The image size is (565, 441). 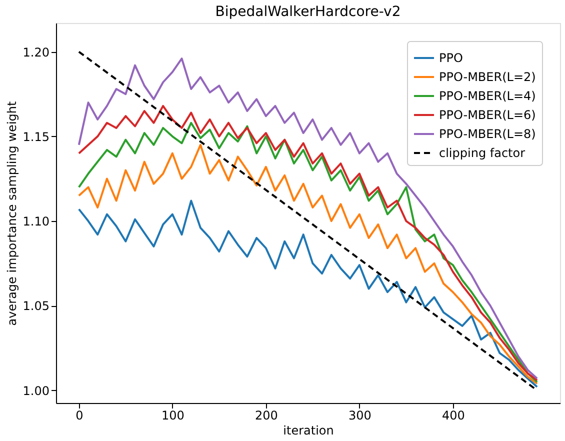 I want to click on x-axis-title: iteration, so click(x=308, y=431).